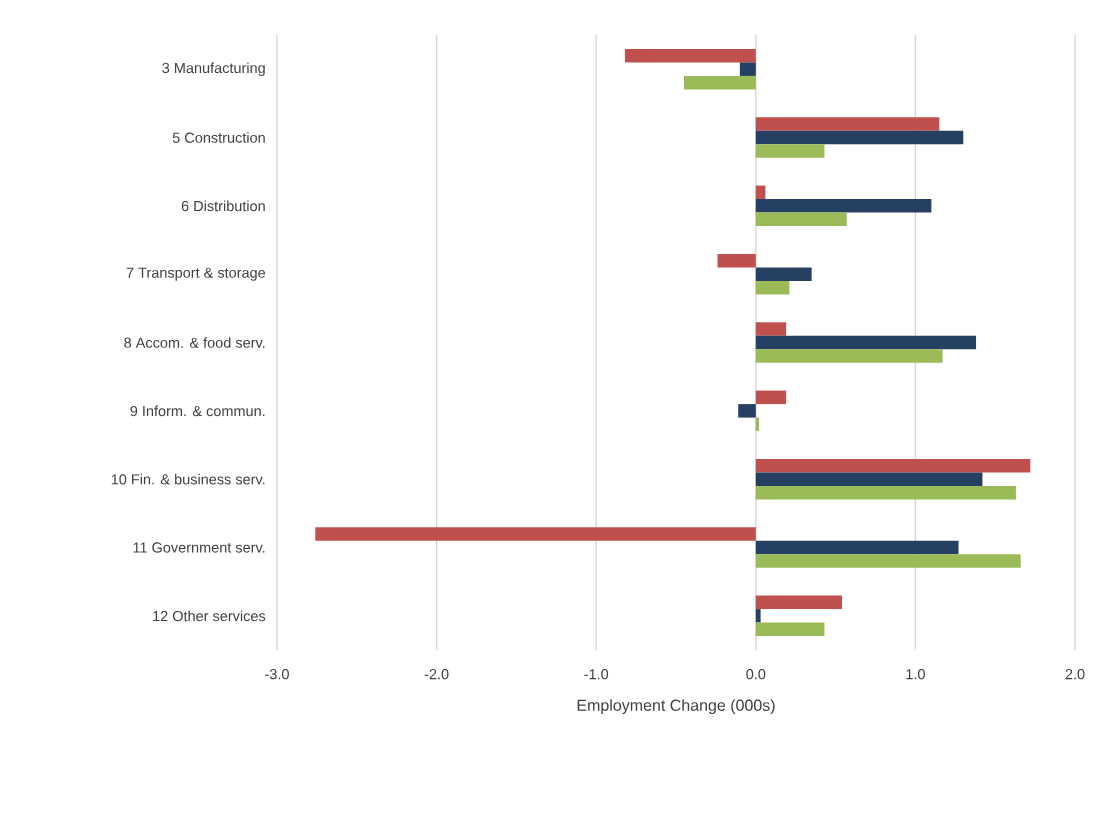 This screenshot has width=1113, height=827. What do you see at coordinates (197, 411) in the screenshot?
I see `y-tick-label: 9 Inform. & commun.` at bounding box center [197, 411].